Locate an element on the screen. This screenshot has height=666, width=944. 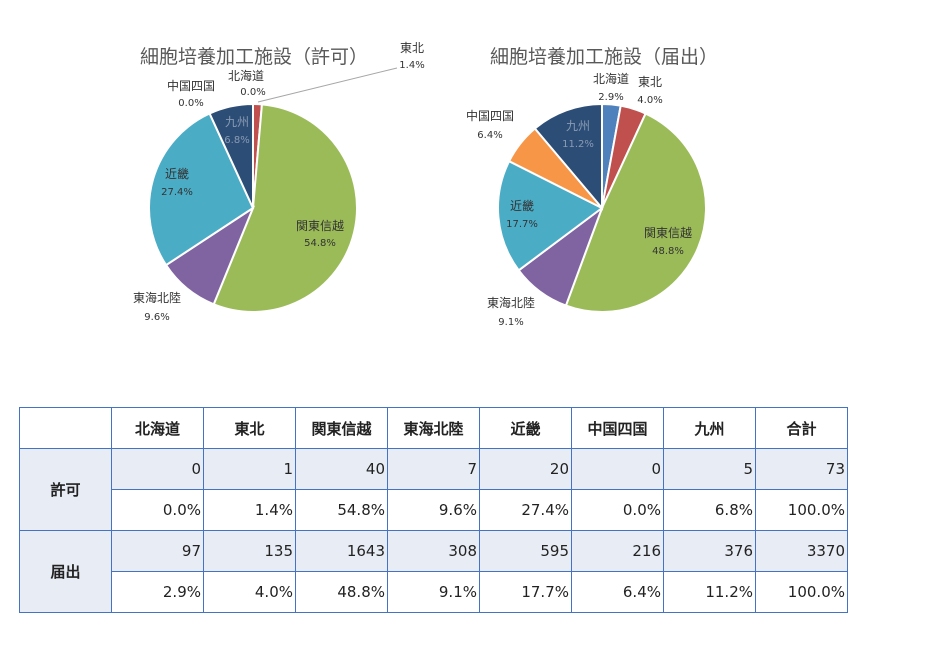
table-cell: 1.4% is located at coordinates (249, 510).